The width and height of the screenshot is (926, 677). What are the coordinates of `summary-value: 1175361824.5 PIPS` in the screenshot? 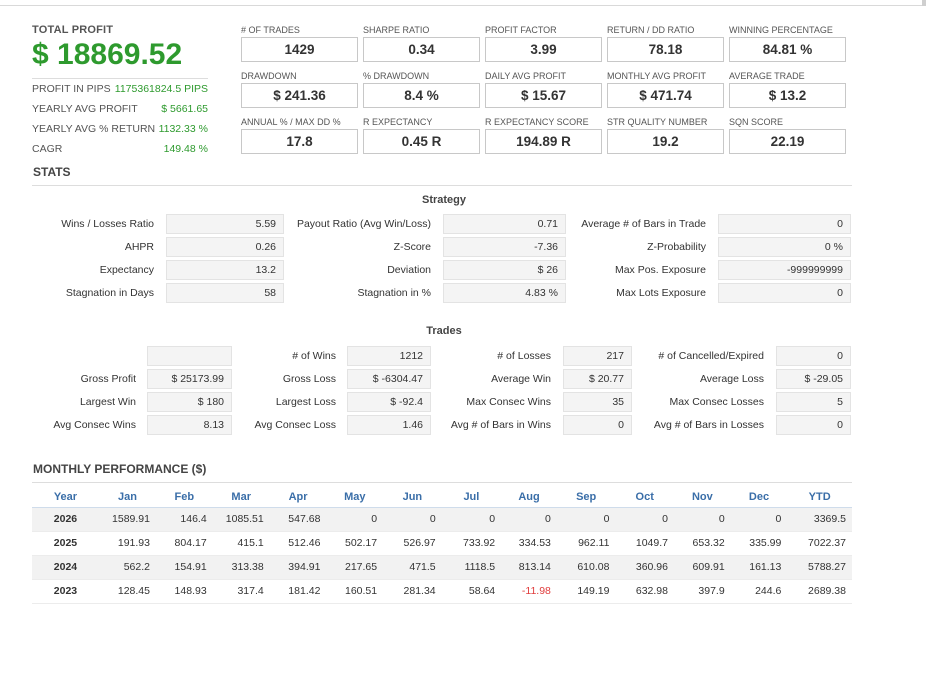 It's located at (161, 89).